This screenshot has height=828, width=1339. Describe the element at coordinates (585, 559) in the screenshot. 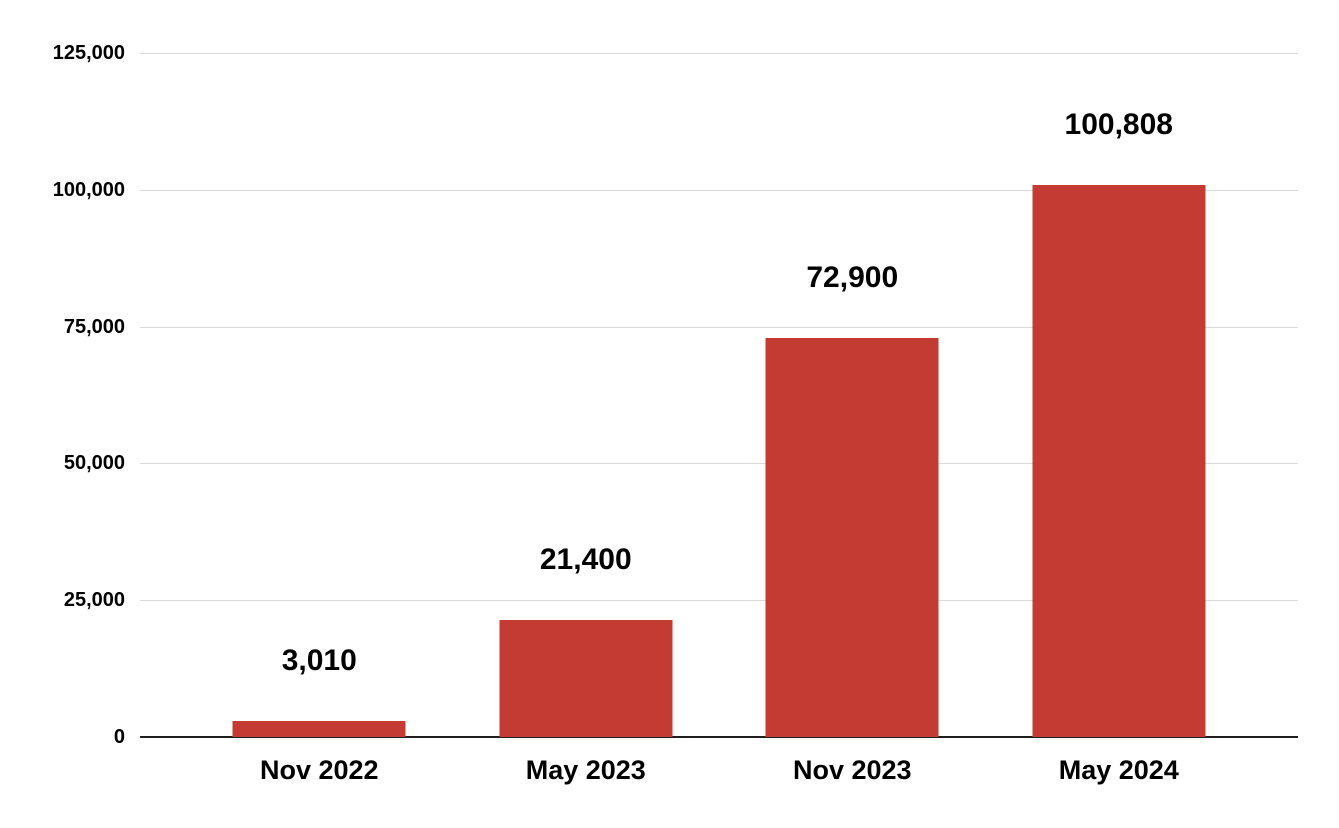

I see `bar-value-label: 21,400` at that location.